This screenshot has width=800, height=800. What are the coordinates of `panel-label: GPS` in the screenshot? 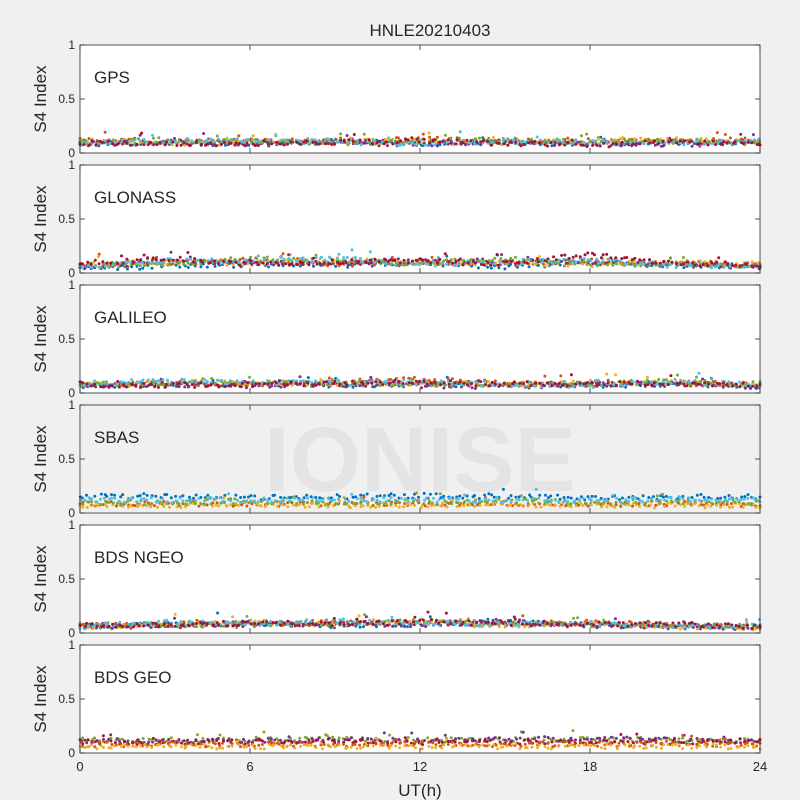 It's located at (112, 77).